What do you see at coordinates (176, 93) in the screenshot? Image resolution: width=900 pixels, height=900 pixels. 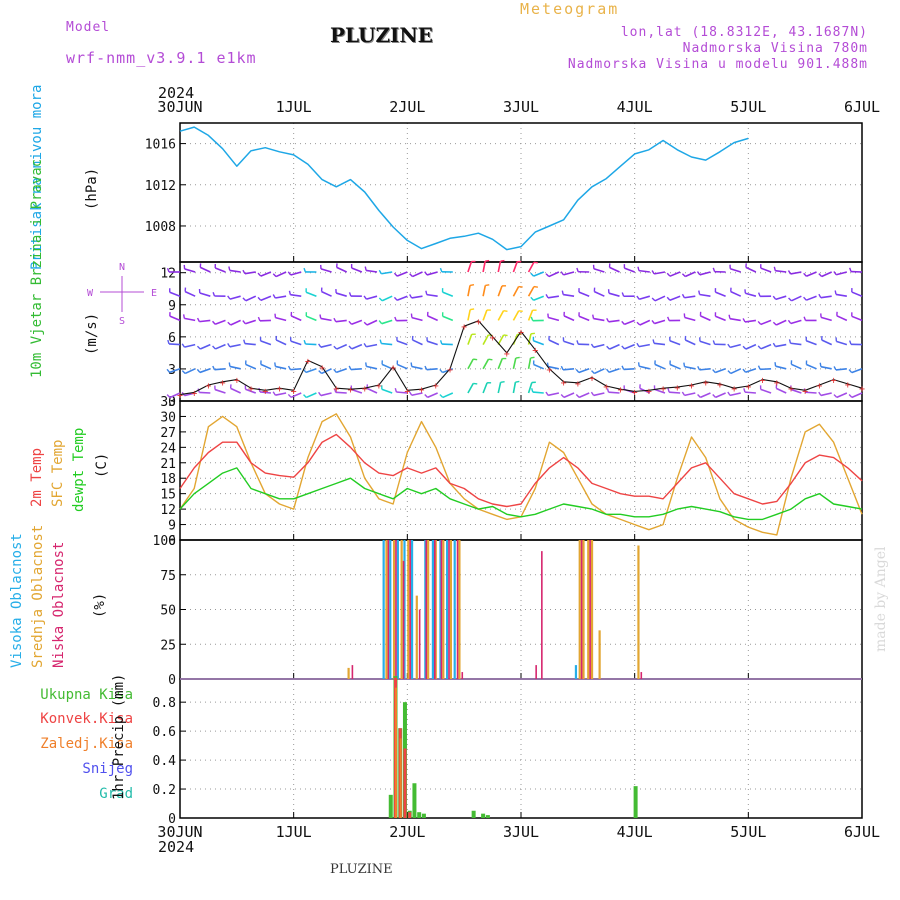 I see `year-top: 2024` at bounding box center [176, 93].